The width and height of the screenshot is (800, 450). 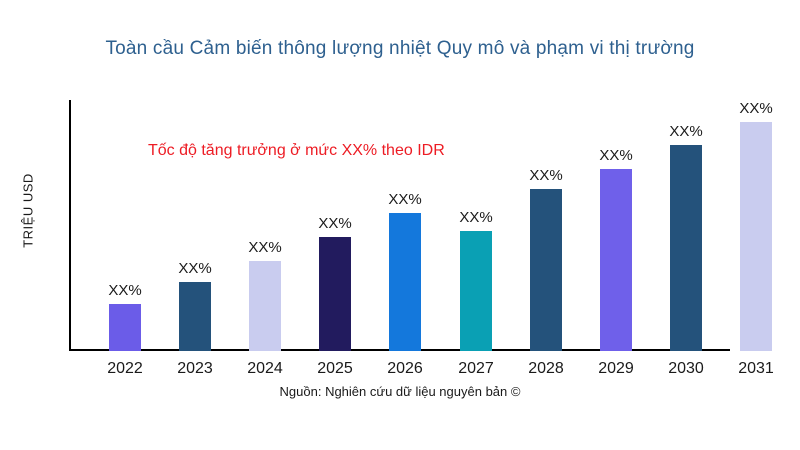 I want to click on bar-2024: XX% 2024, so click(x=265, y=308).